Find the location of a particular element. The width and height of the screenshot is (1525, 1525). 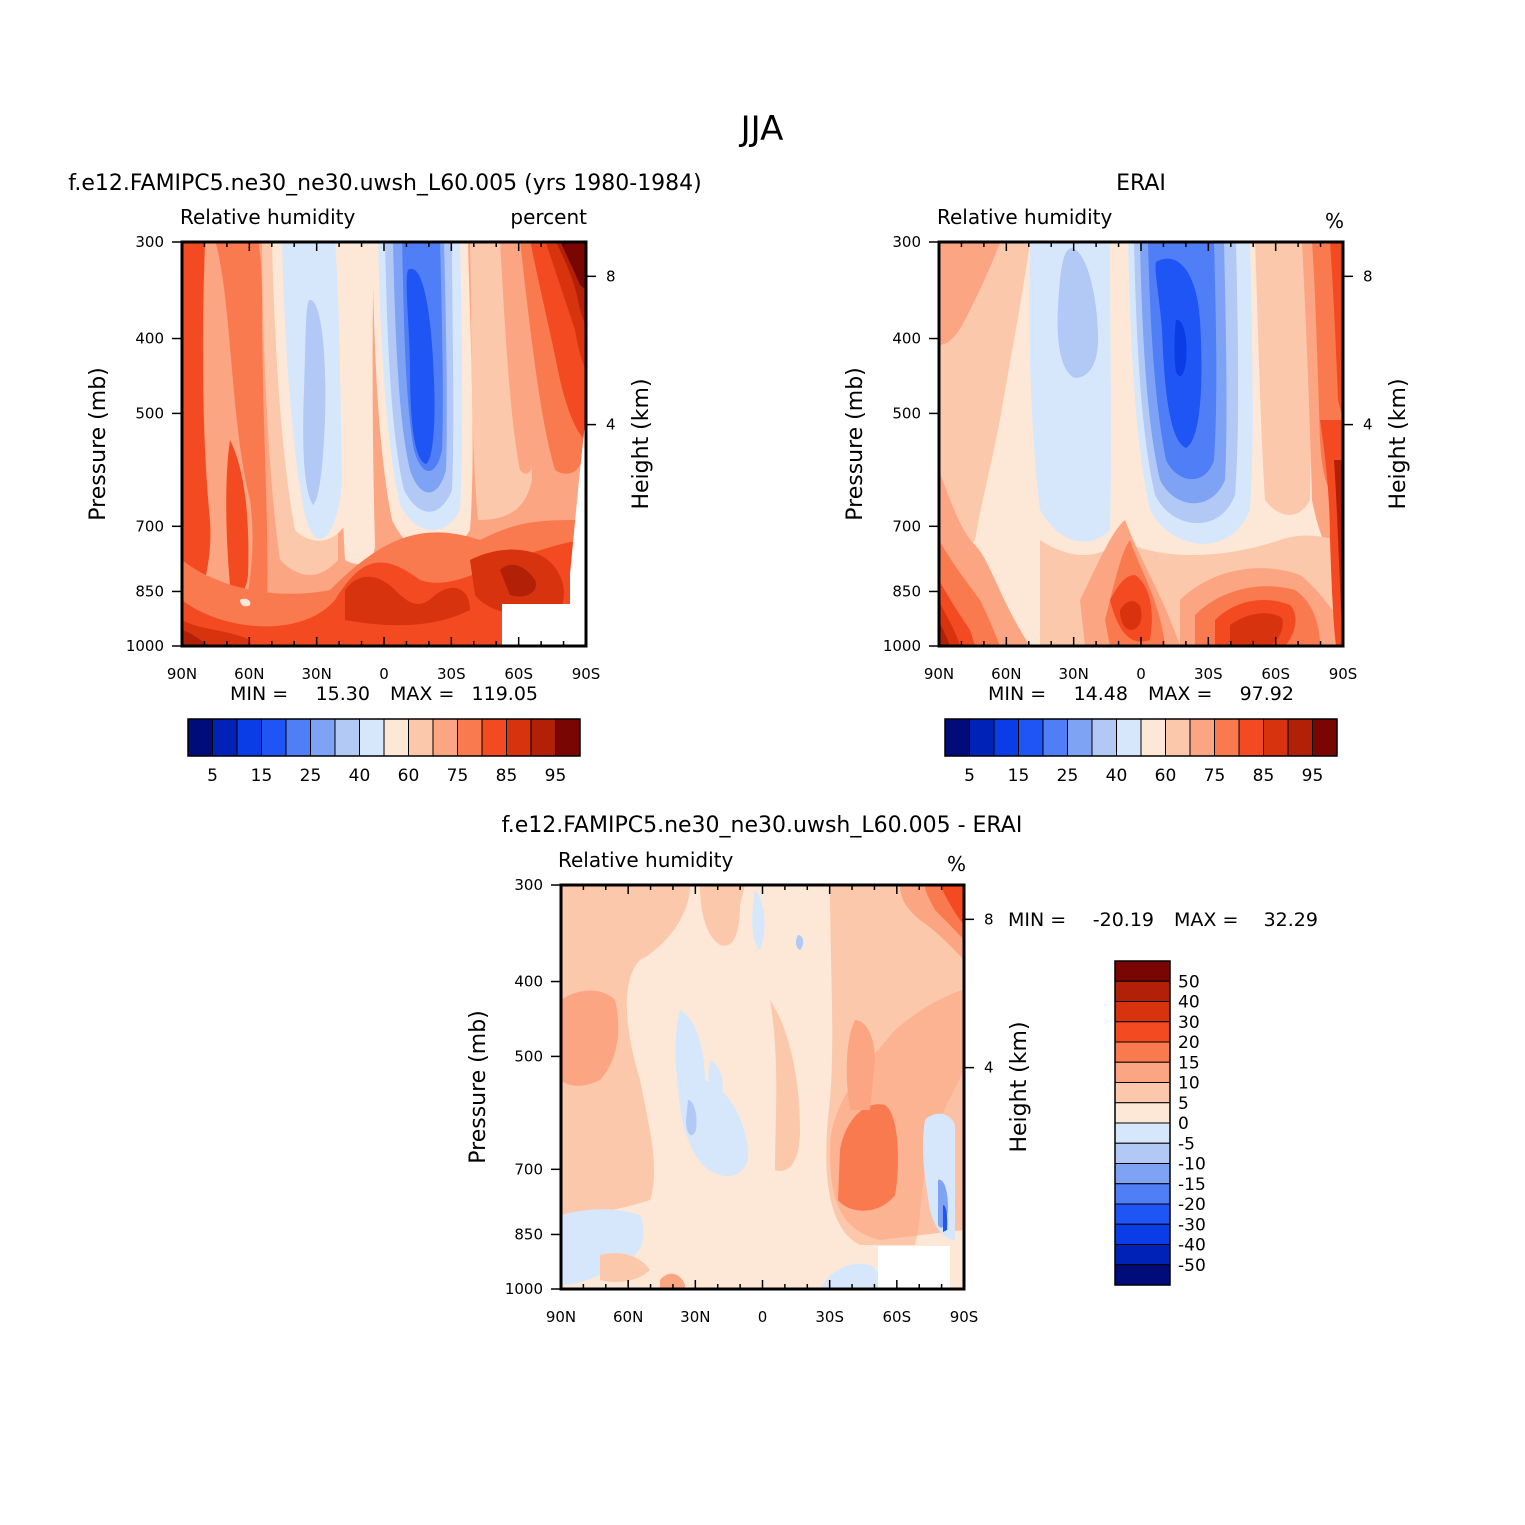

panel-obs-ylabel-right: Height (km) is located at coordinates (1398, 443).